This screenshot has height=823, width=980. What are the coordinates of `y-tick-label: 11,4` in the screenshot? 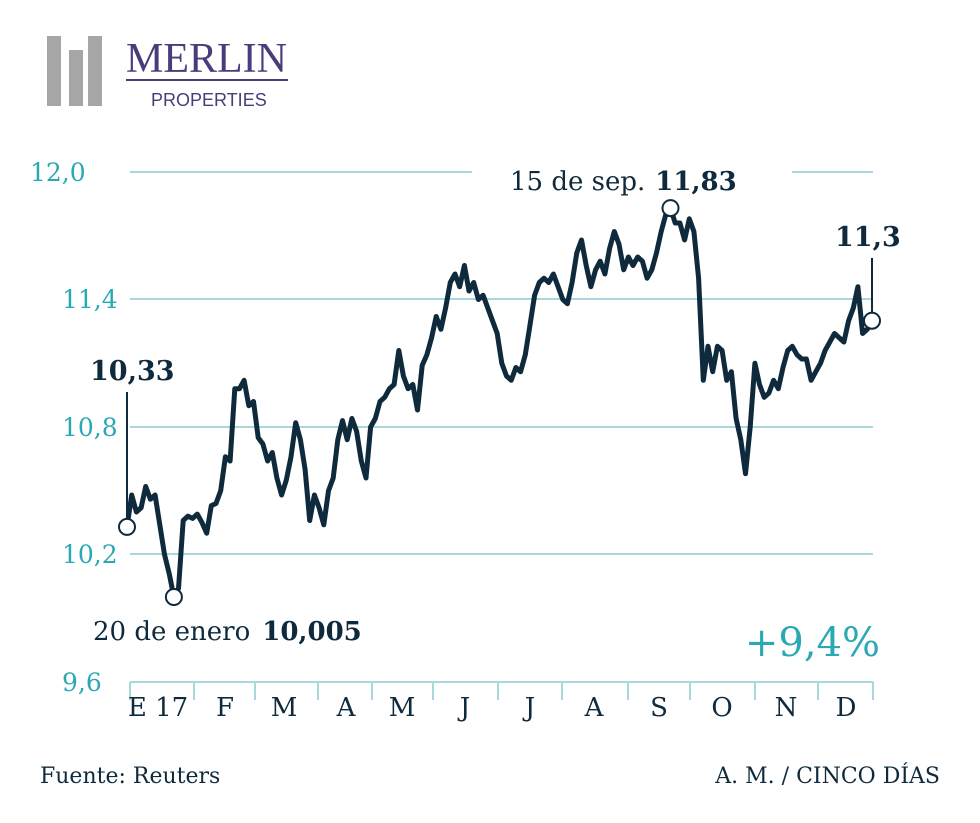 It's located at (90, 299).